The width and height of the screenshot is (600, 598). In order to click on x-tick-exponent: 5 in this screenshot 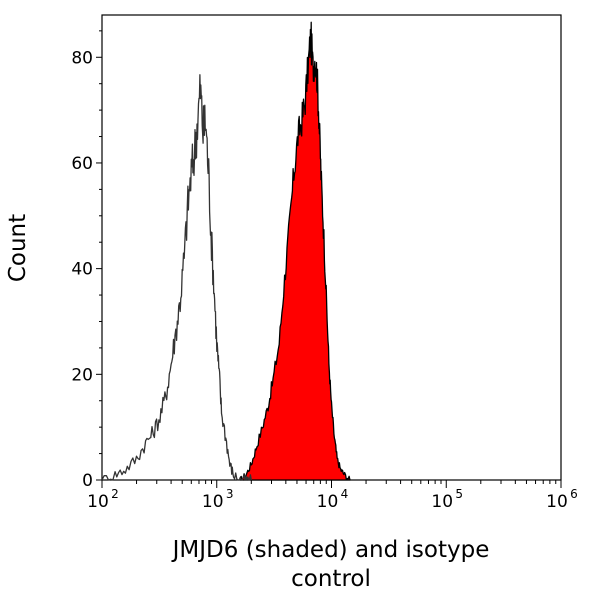, I will do `click(459, 494)`.